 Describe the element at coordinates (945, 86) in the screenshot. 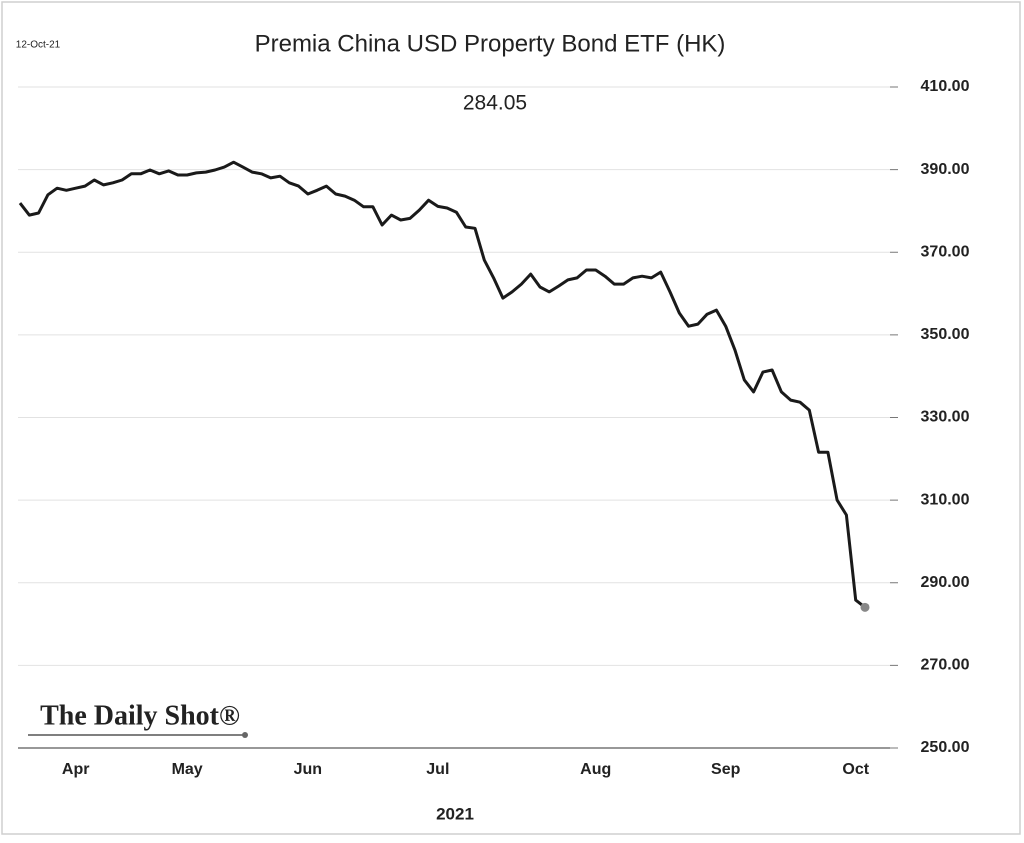

I see `y-tick-label: 410.00` at that location.